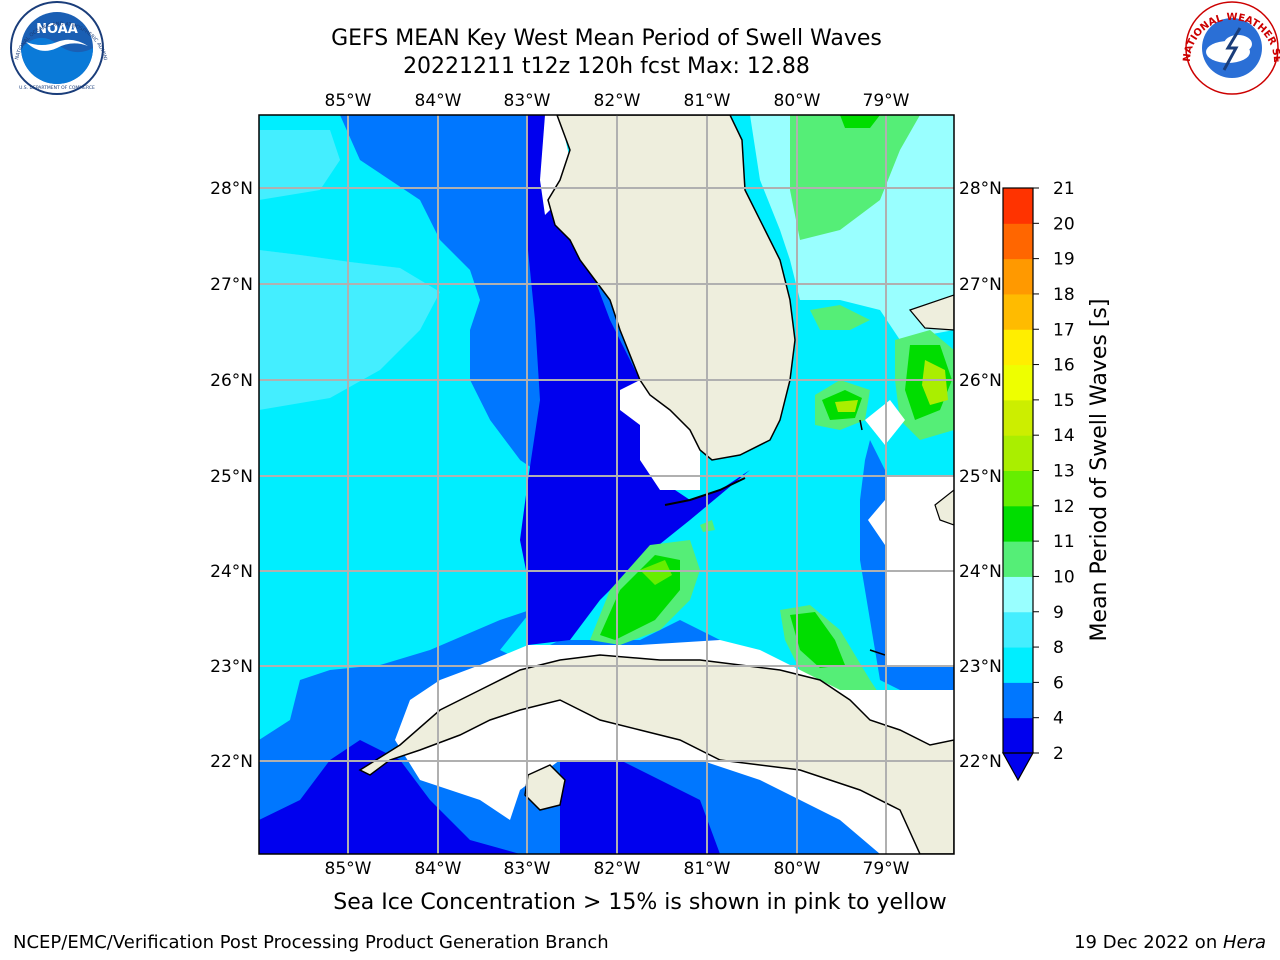 The height and width of the screenshot is (960, 1280). I want to click on lat-labels-left: 28°N 27°N 26°N 25°N 24°N 23°N 22°N, so click(231, 475).